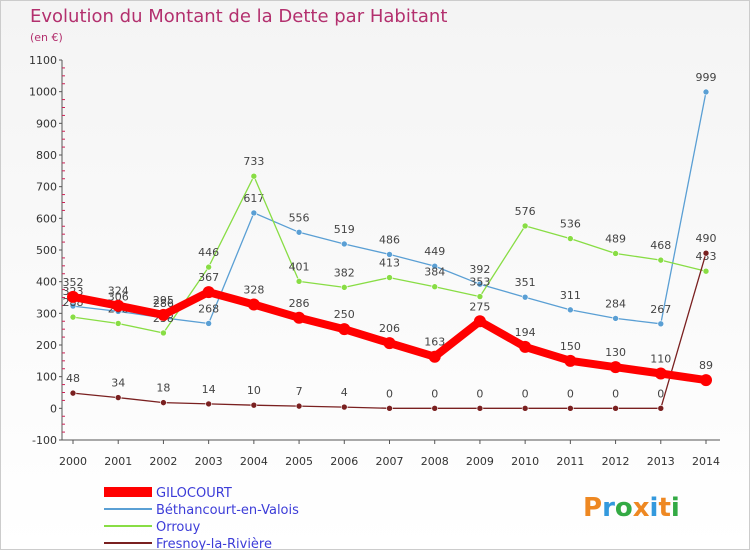 This screenshot has width=750, height=550. What do you see at coordinates (616, 461) in the screenshot?
I see `x-tick-label: 2012` at bounding box center [616, 461].